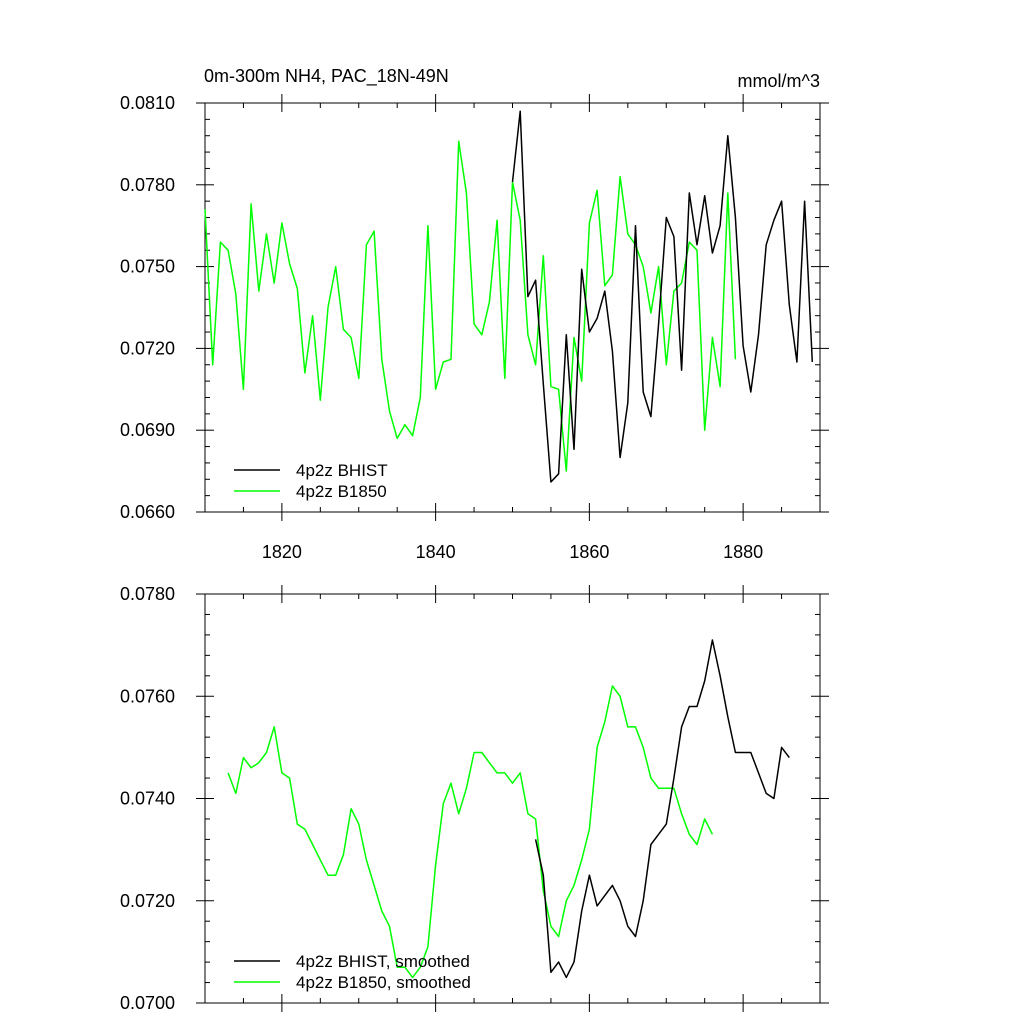 The image size is (1024, 1024). I want to click on legend-label-b1850: 4p2z B1850, so click(341, 491).